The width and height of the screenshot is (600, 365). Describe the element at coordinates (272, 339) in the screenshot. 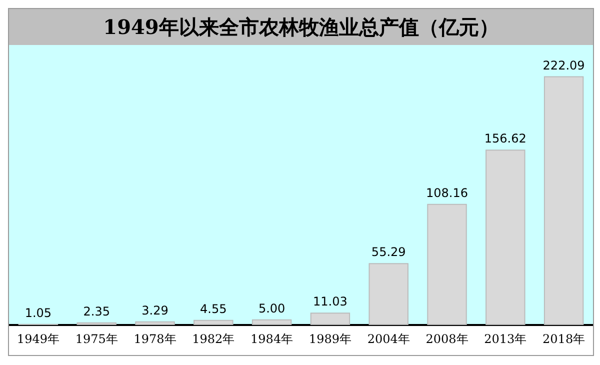

I see `x-tick-label: 1984年` at that location.